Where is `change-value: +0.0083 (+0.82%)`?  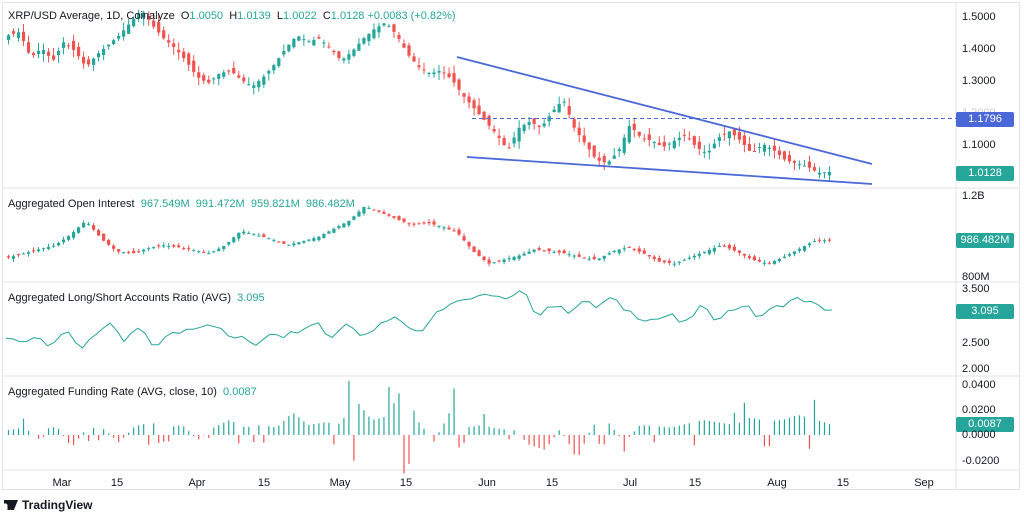
change-value: +0.0083 (+0.82%) is located at coordinates (411, 16).